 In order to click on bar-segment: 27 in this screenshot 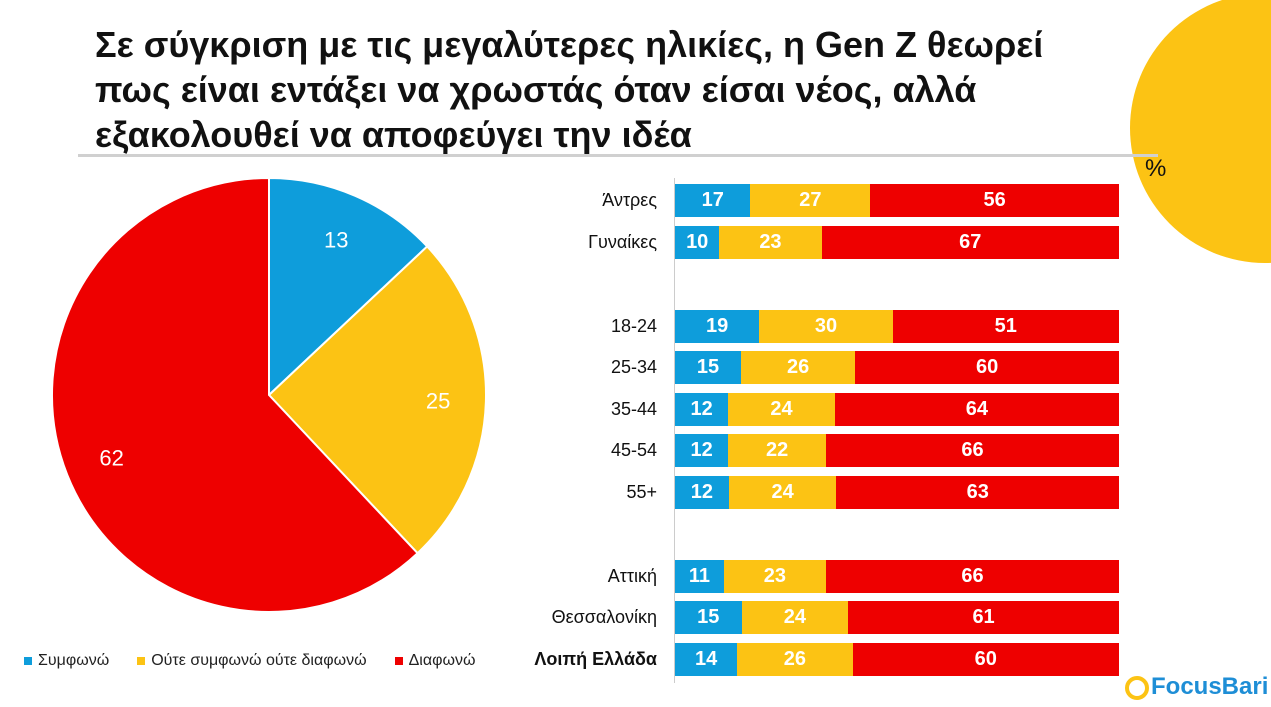, I will do `click(810, 200)`.